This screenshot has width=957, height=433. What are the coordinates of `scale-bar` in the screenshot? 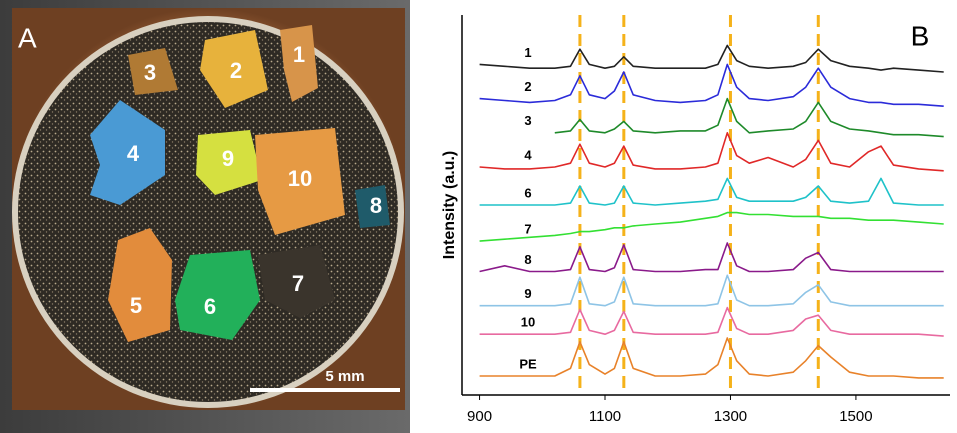 It's located at (325, 390).